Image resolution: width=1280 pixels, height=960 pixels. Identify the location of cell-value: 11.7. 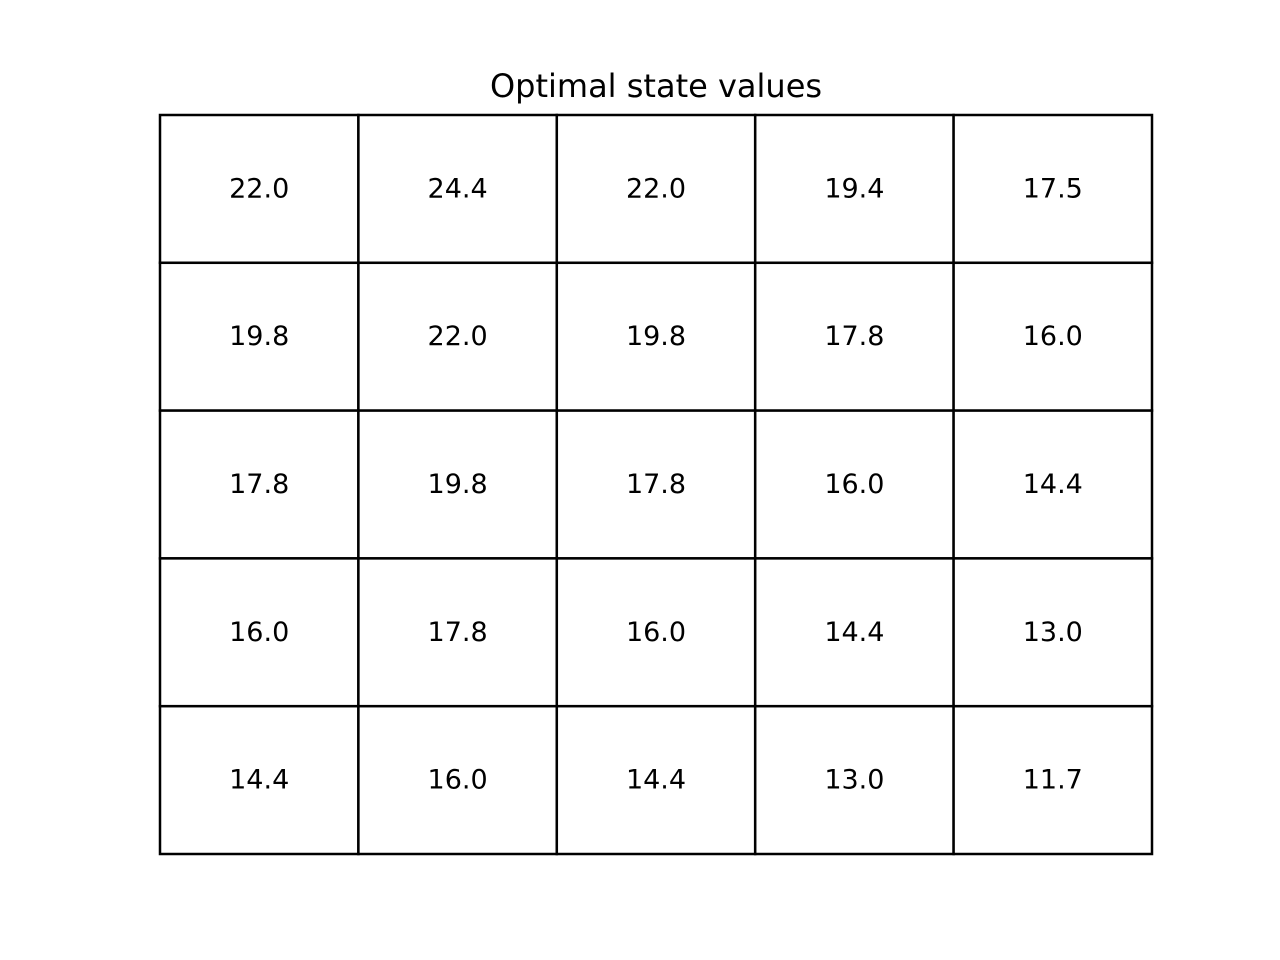
(1053, 780).